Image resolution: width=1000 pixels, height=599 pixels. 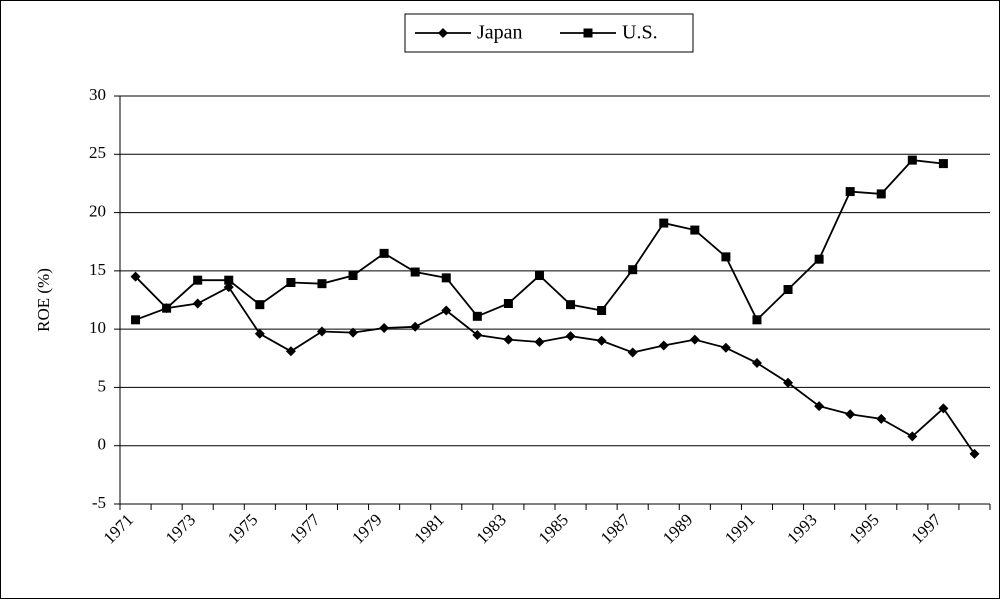 I want to click on y-tick-label: 25, so click(x=97, y=152).